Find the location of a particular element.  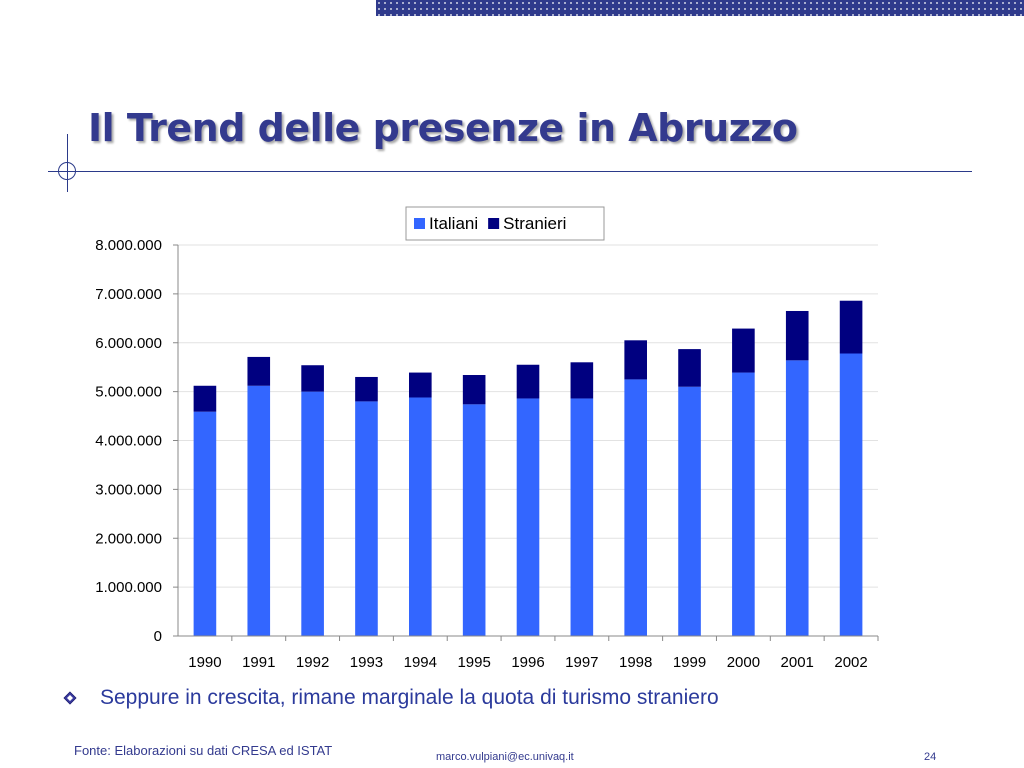

x-tick-label: 1999 is located at coordinates (689, 662).